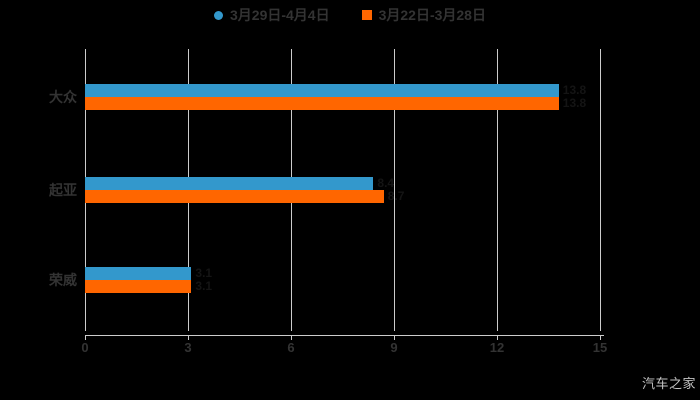  I want to click on x-tick-label: 6, so click(291, 347).